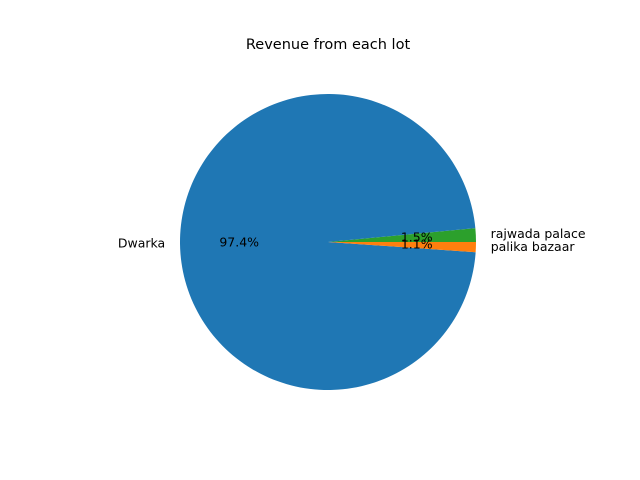 Image resolution: width=640 pixels, height=480 pixels. I want to click on slice-label-rajwada-palace: rajwada palace, so click(538, 233).